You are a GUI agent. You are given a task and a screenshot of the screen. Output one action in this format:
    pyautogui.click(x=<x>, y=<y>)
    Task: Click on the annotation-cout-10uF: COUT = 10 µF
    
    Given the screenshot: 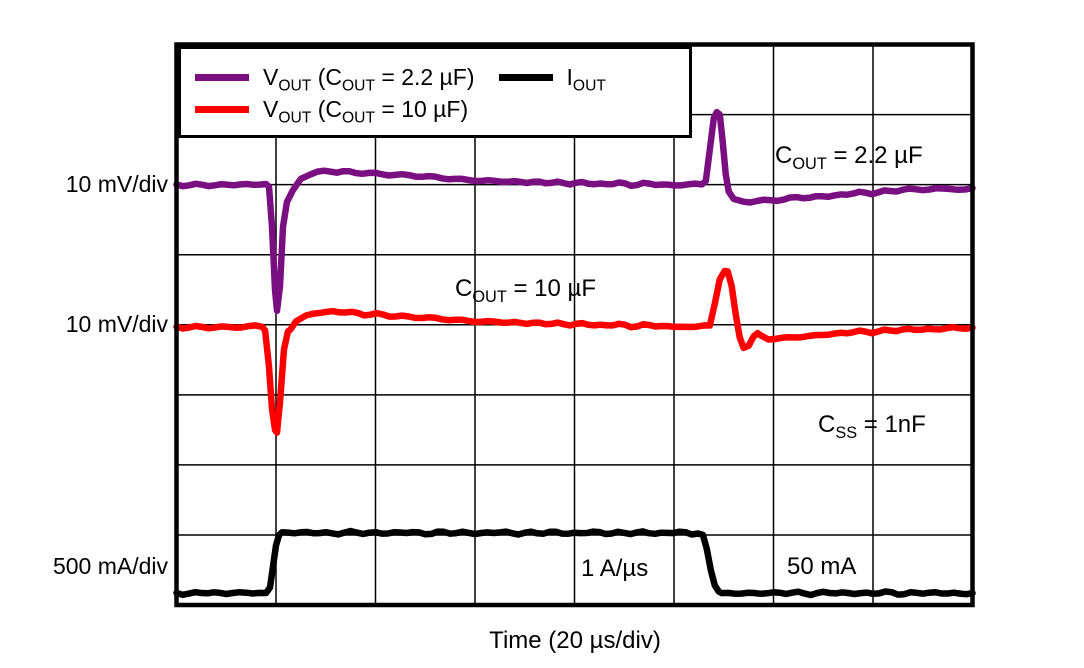 What is the action you would take?
    pyautogui.click(x=525, y=290)
    